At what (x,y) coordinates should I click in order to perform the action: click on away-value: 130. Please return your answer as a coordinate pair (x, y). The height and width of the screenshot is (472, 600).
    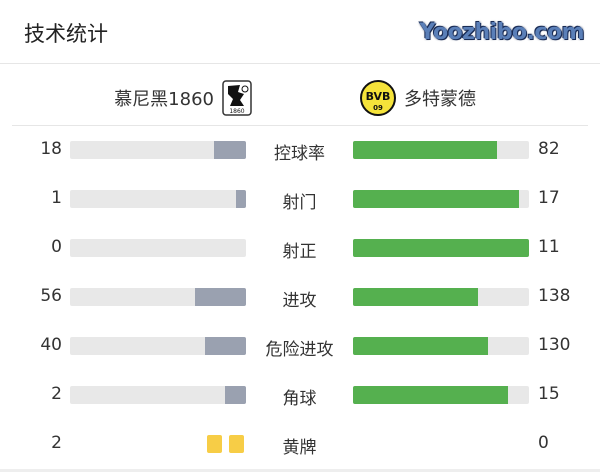
    Looking at the image, I should click on (554, 345).